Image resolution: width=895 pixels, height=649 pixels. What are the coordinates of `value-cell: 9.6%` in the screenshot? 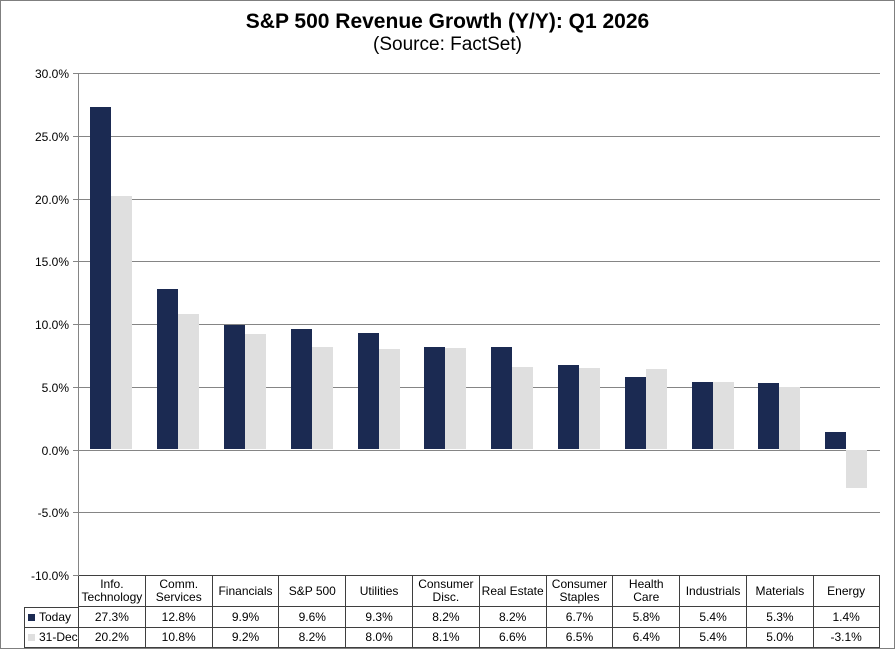 It's located at (312, 617).